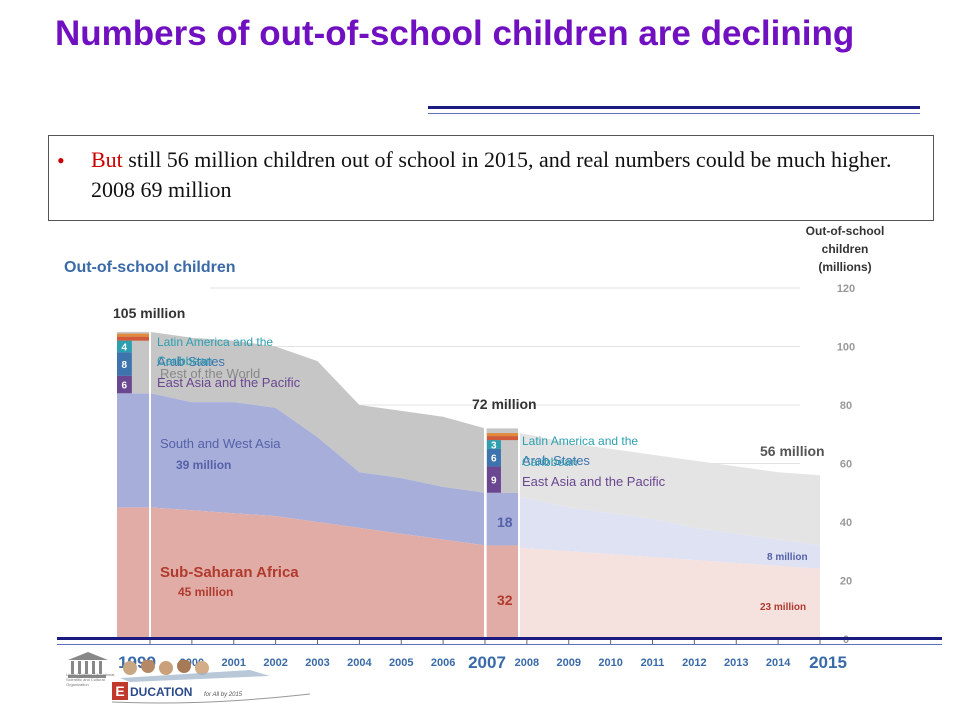 This screenshot has height=720, width=960. What do you see at coordinates (845, 249) in the screenshot?
I see `y-axis-title: children` at bounding box center [845, 249].